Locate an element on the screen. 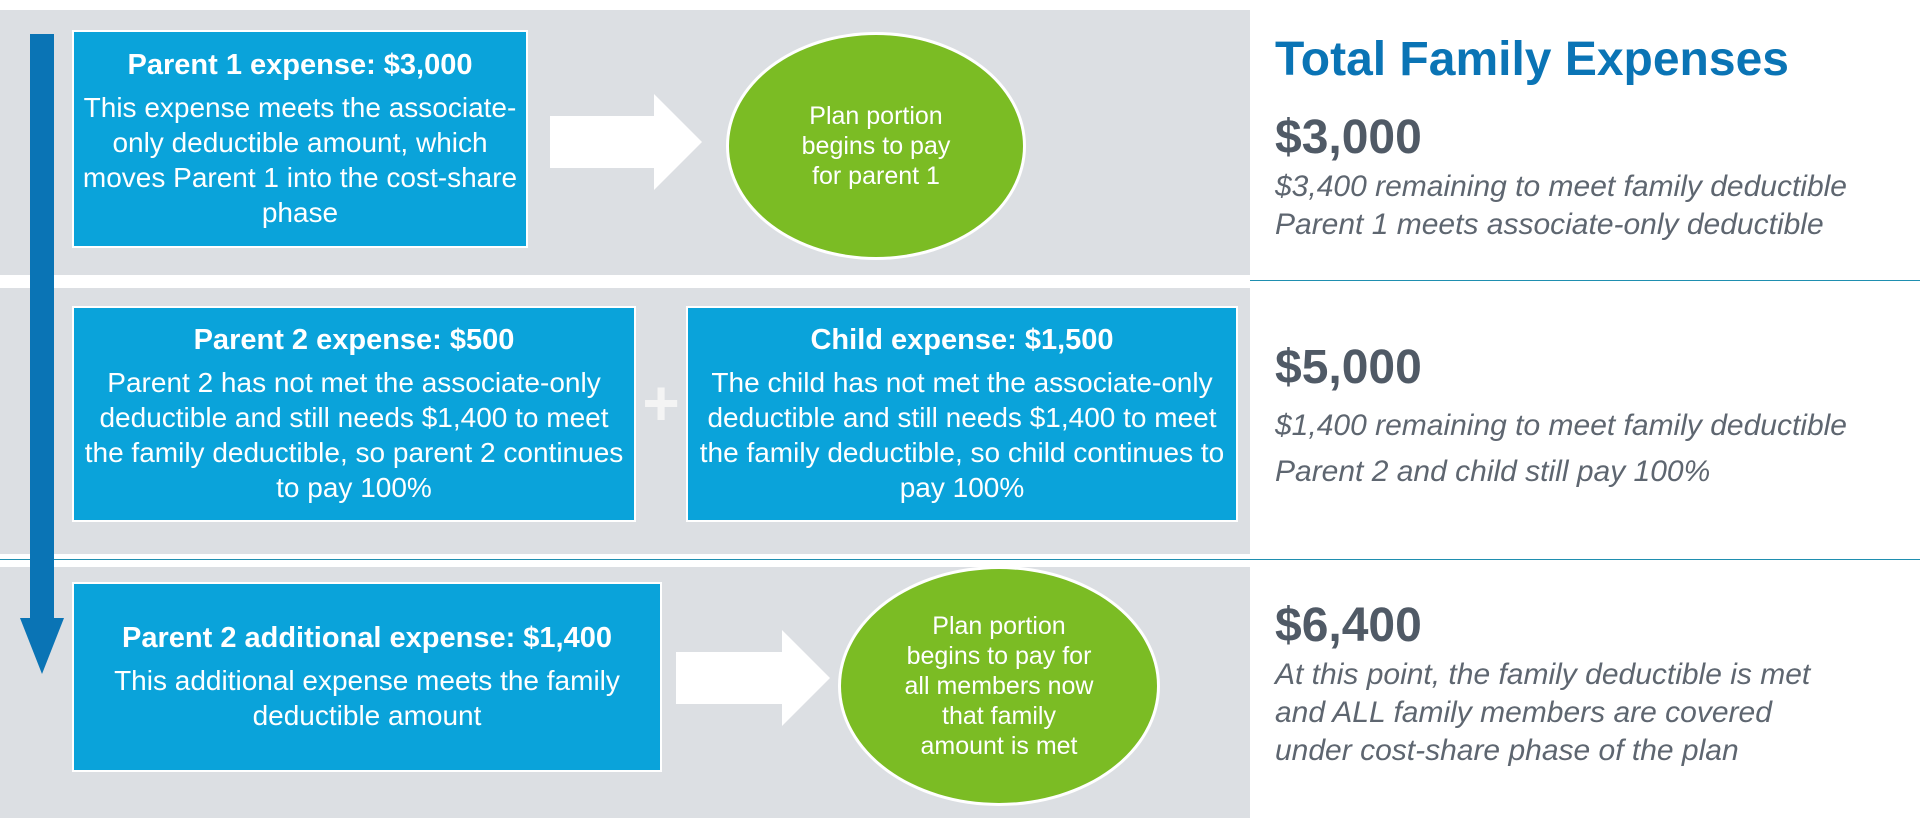  right-arrow-icon is located at coordinates (626, 142).